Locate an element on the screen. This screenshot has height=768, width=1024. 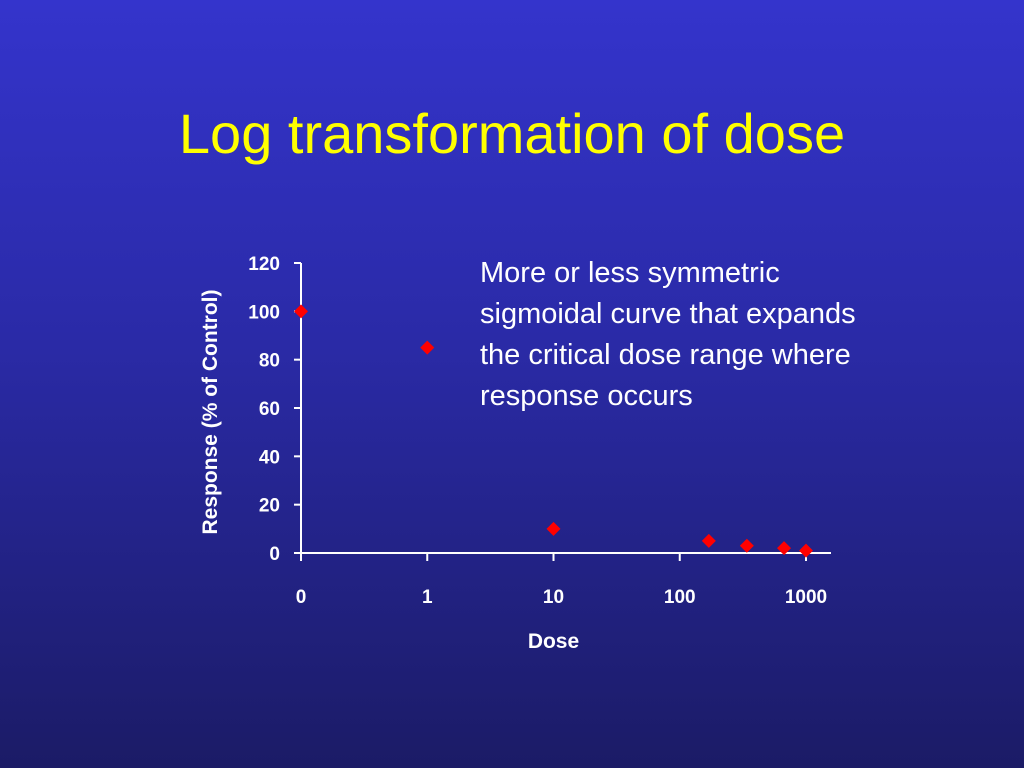
x-tick-label: 0 is located at coordinates (301, 597).